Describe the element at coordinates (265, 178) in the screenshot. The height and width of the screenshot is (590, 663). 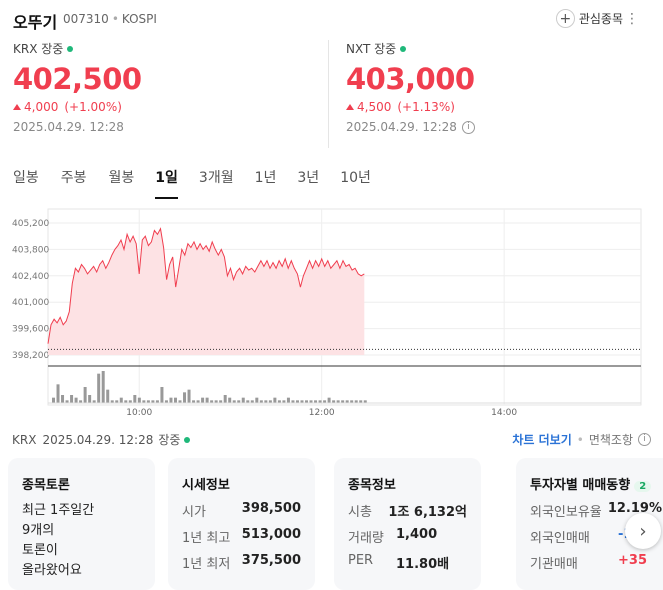
I see `tab-1year: 1년` at that location.